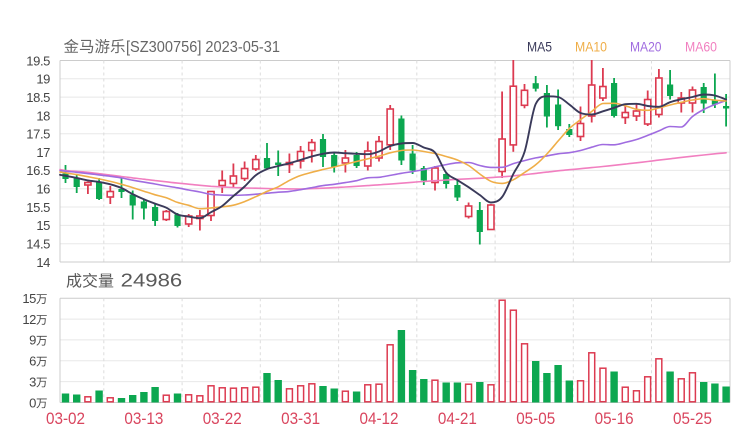 Image resolution: width=740 pixels, height=440 pixels. What do you see at coordinates (43, 115) in the screenshot?
I see `svg-text: 18` at bounding box center [43, 115].